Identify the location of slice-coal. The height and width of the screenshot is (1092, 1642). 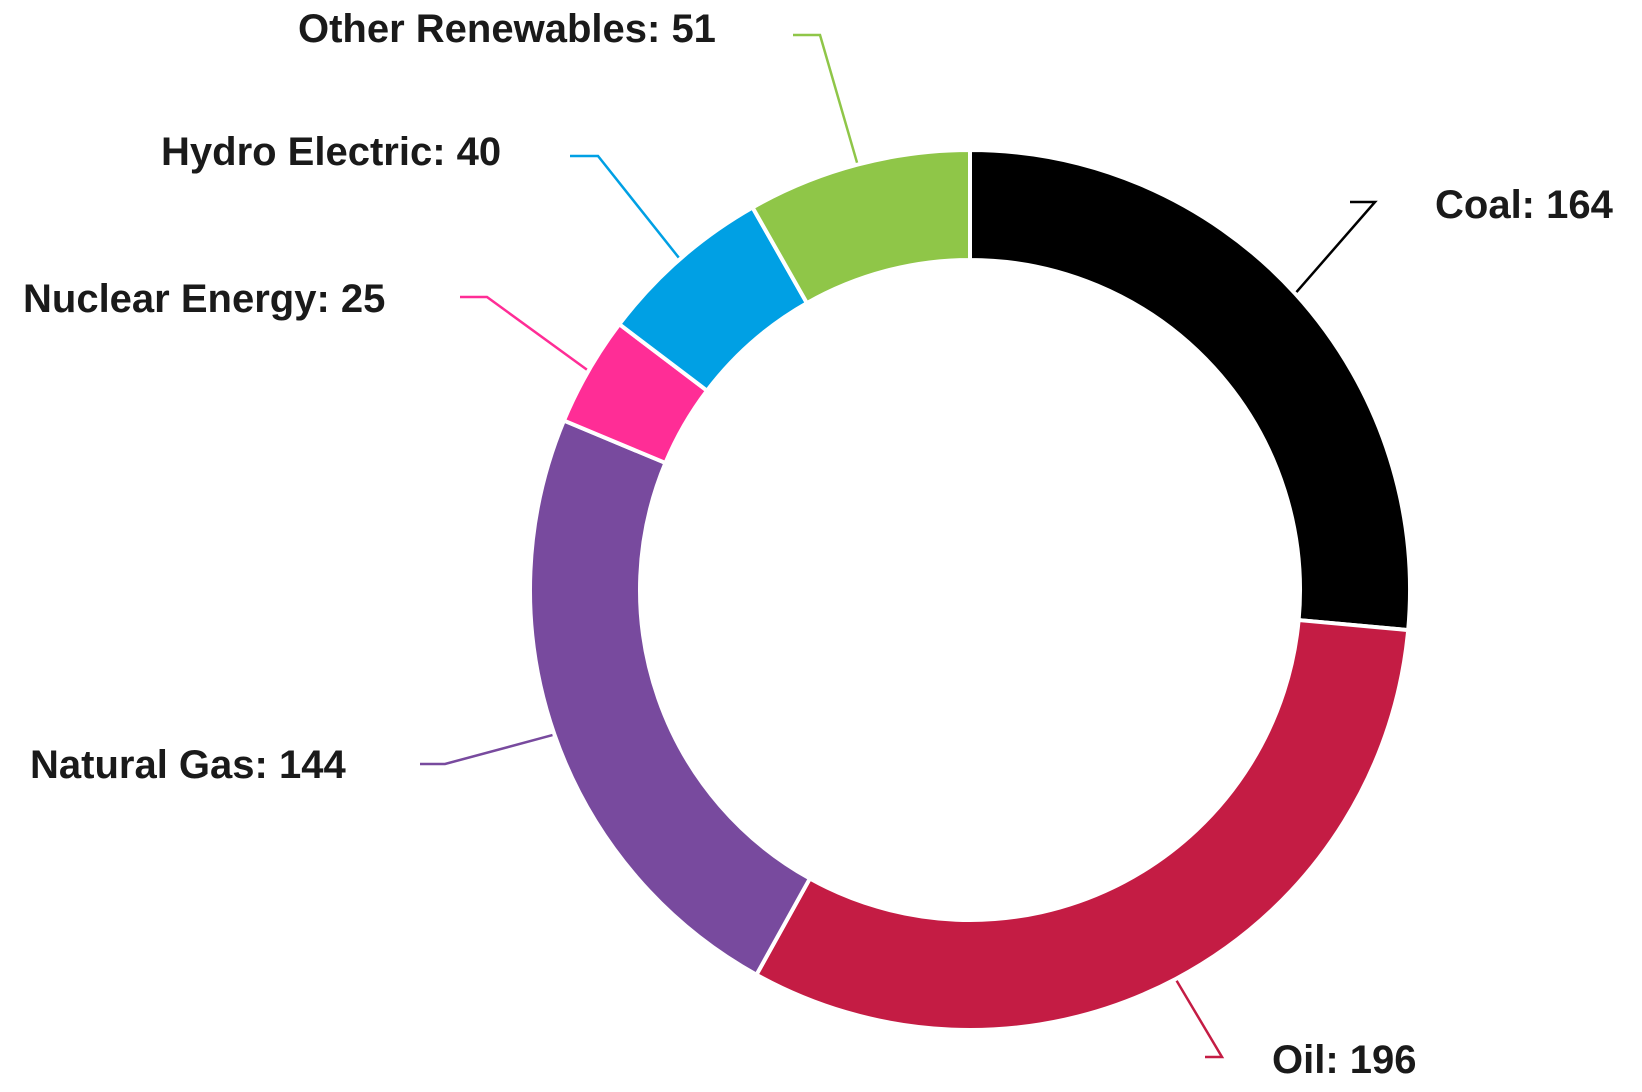
(1190, 390).